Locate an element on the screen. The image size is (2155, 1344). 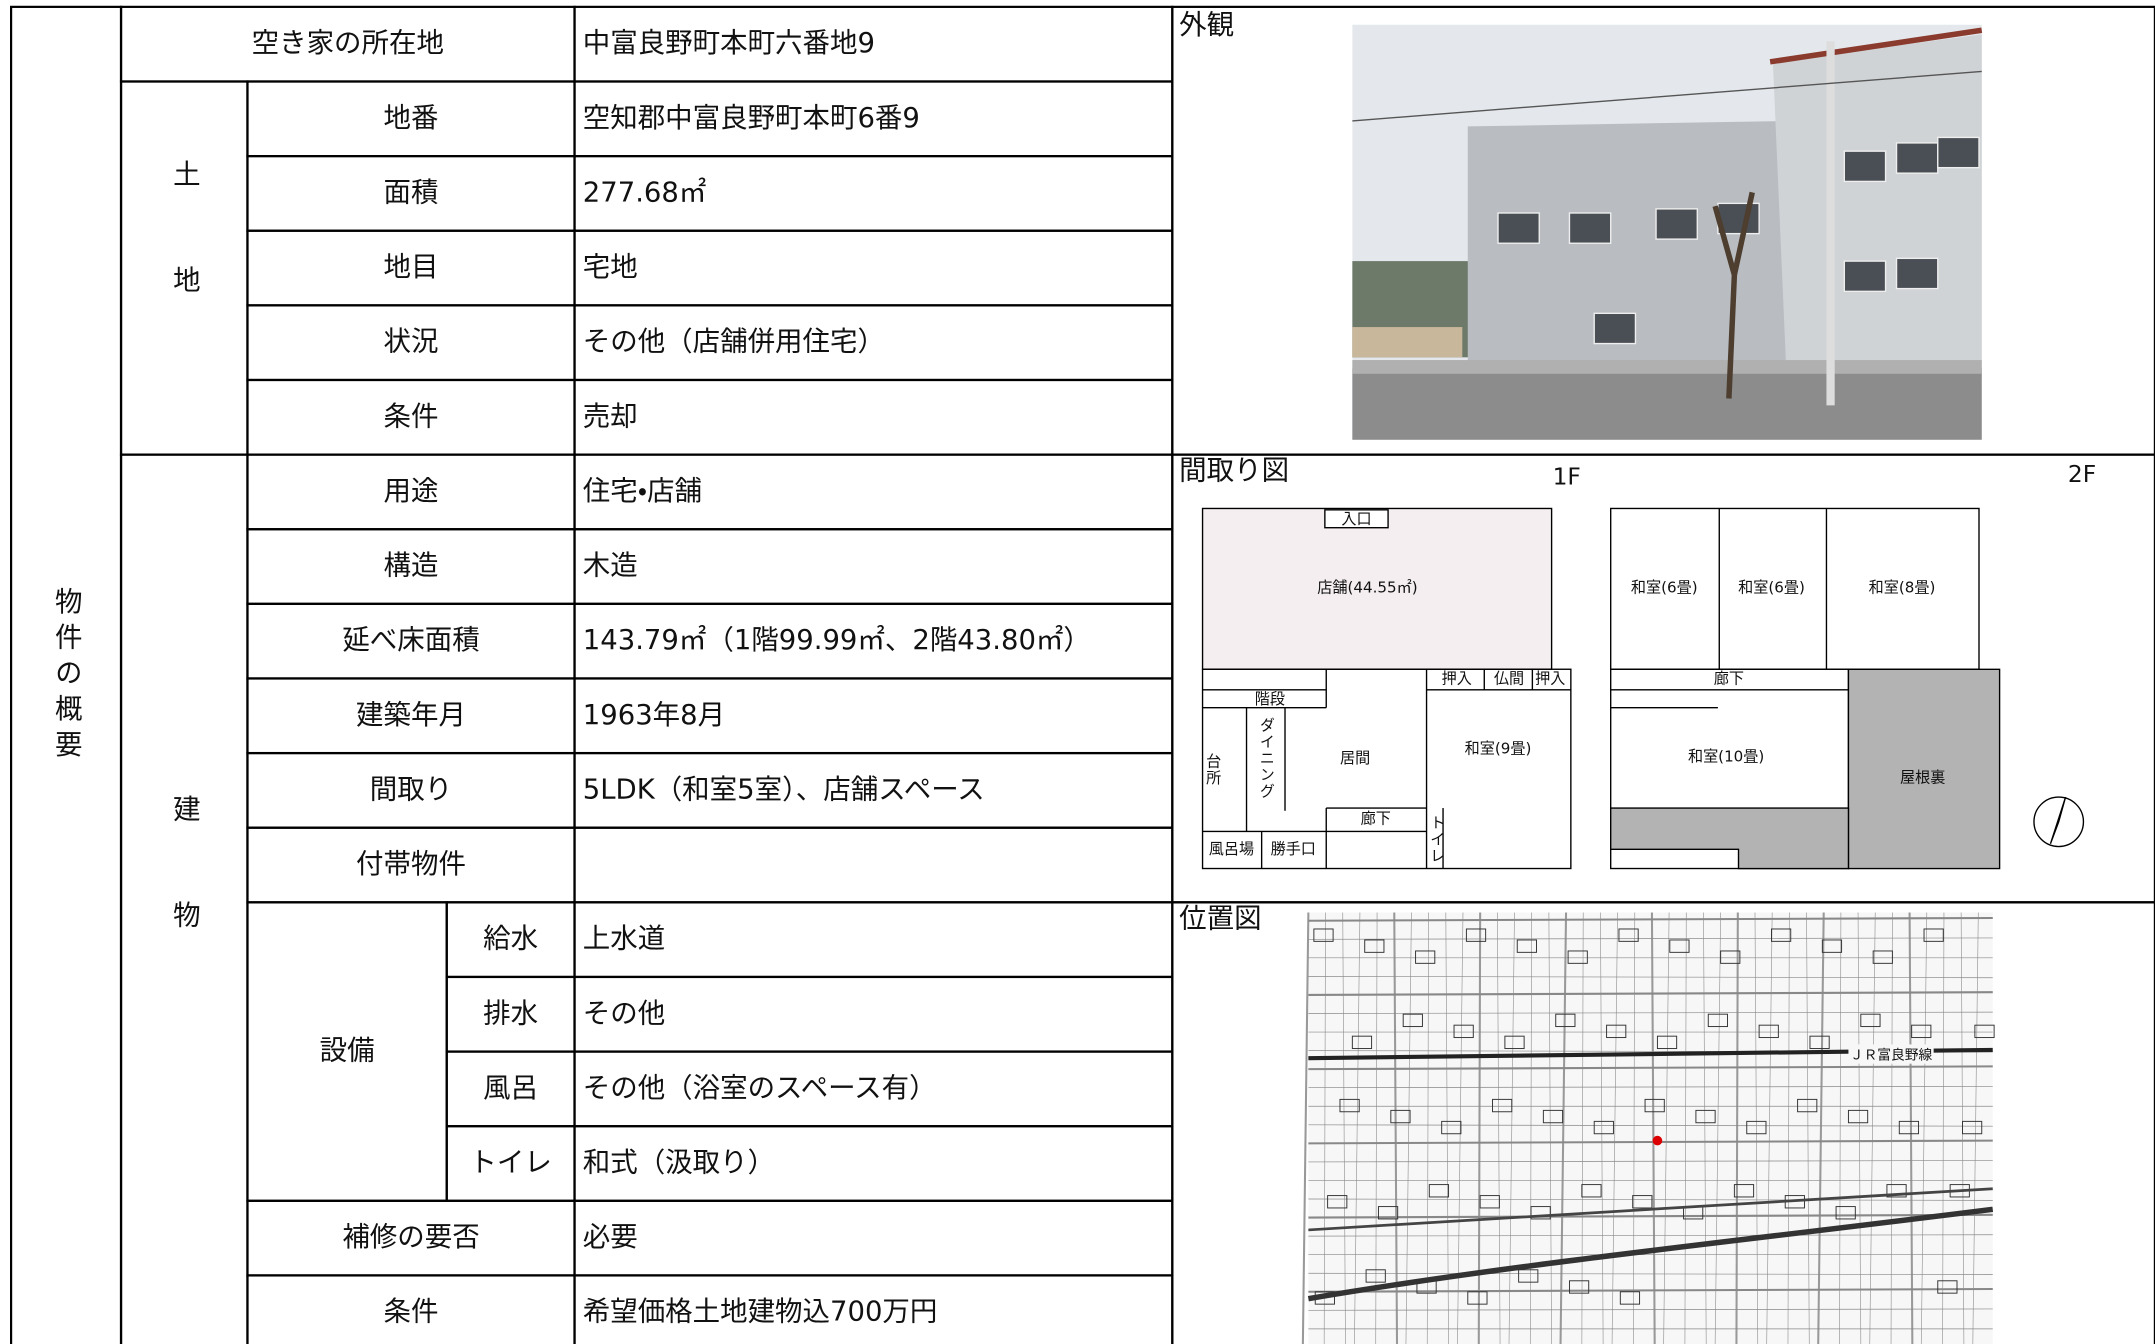
map-bg is located at coordinates (1650, 1128).